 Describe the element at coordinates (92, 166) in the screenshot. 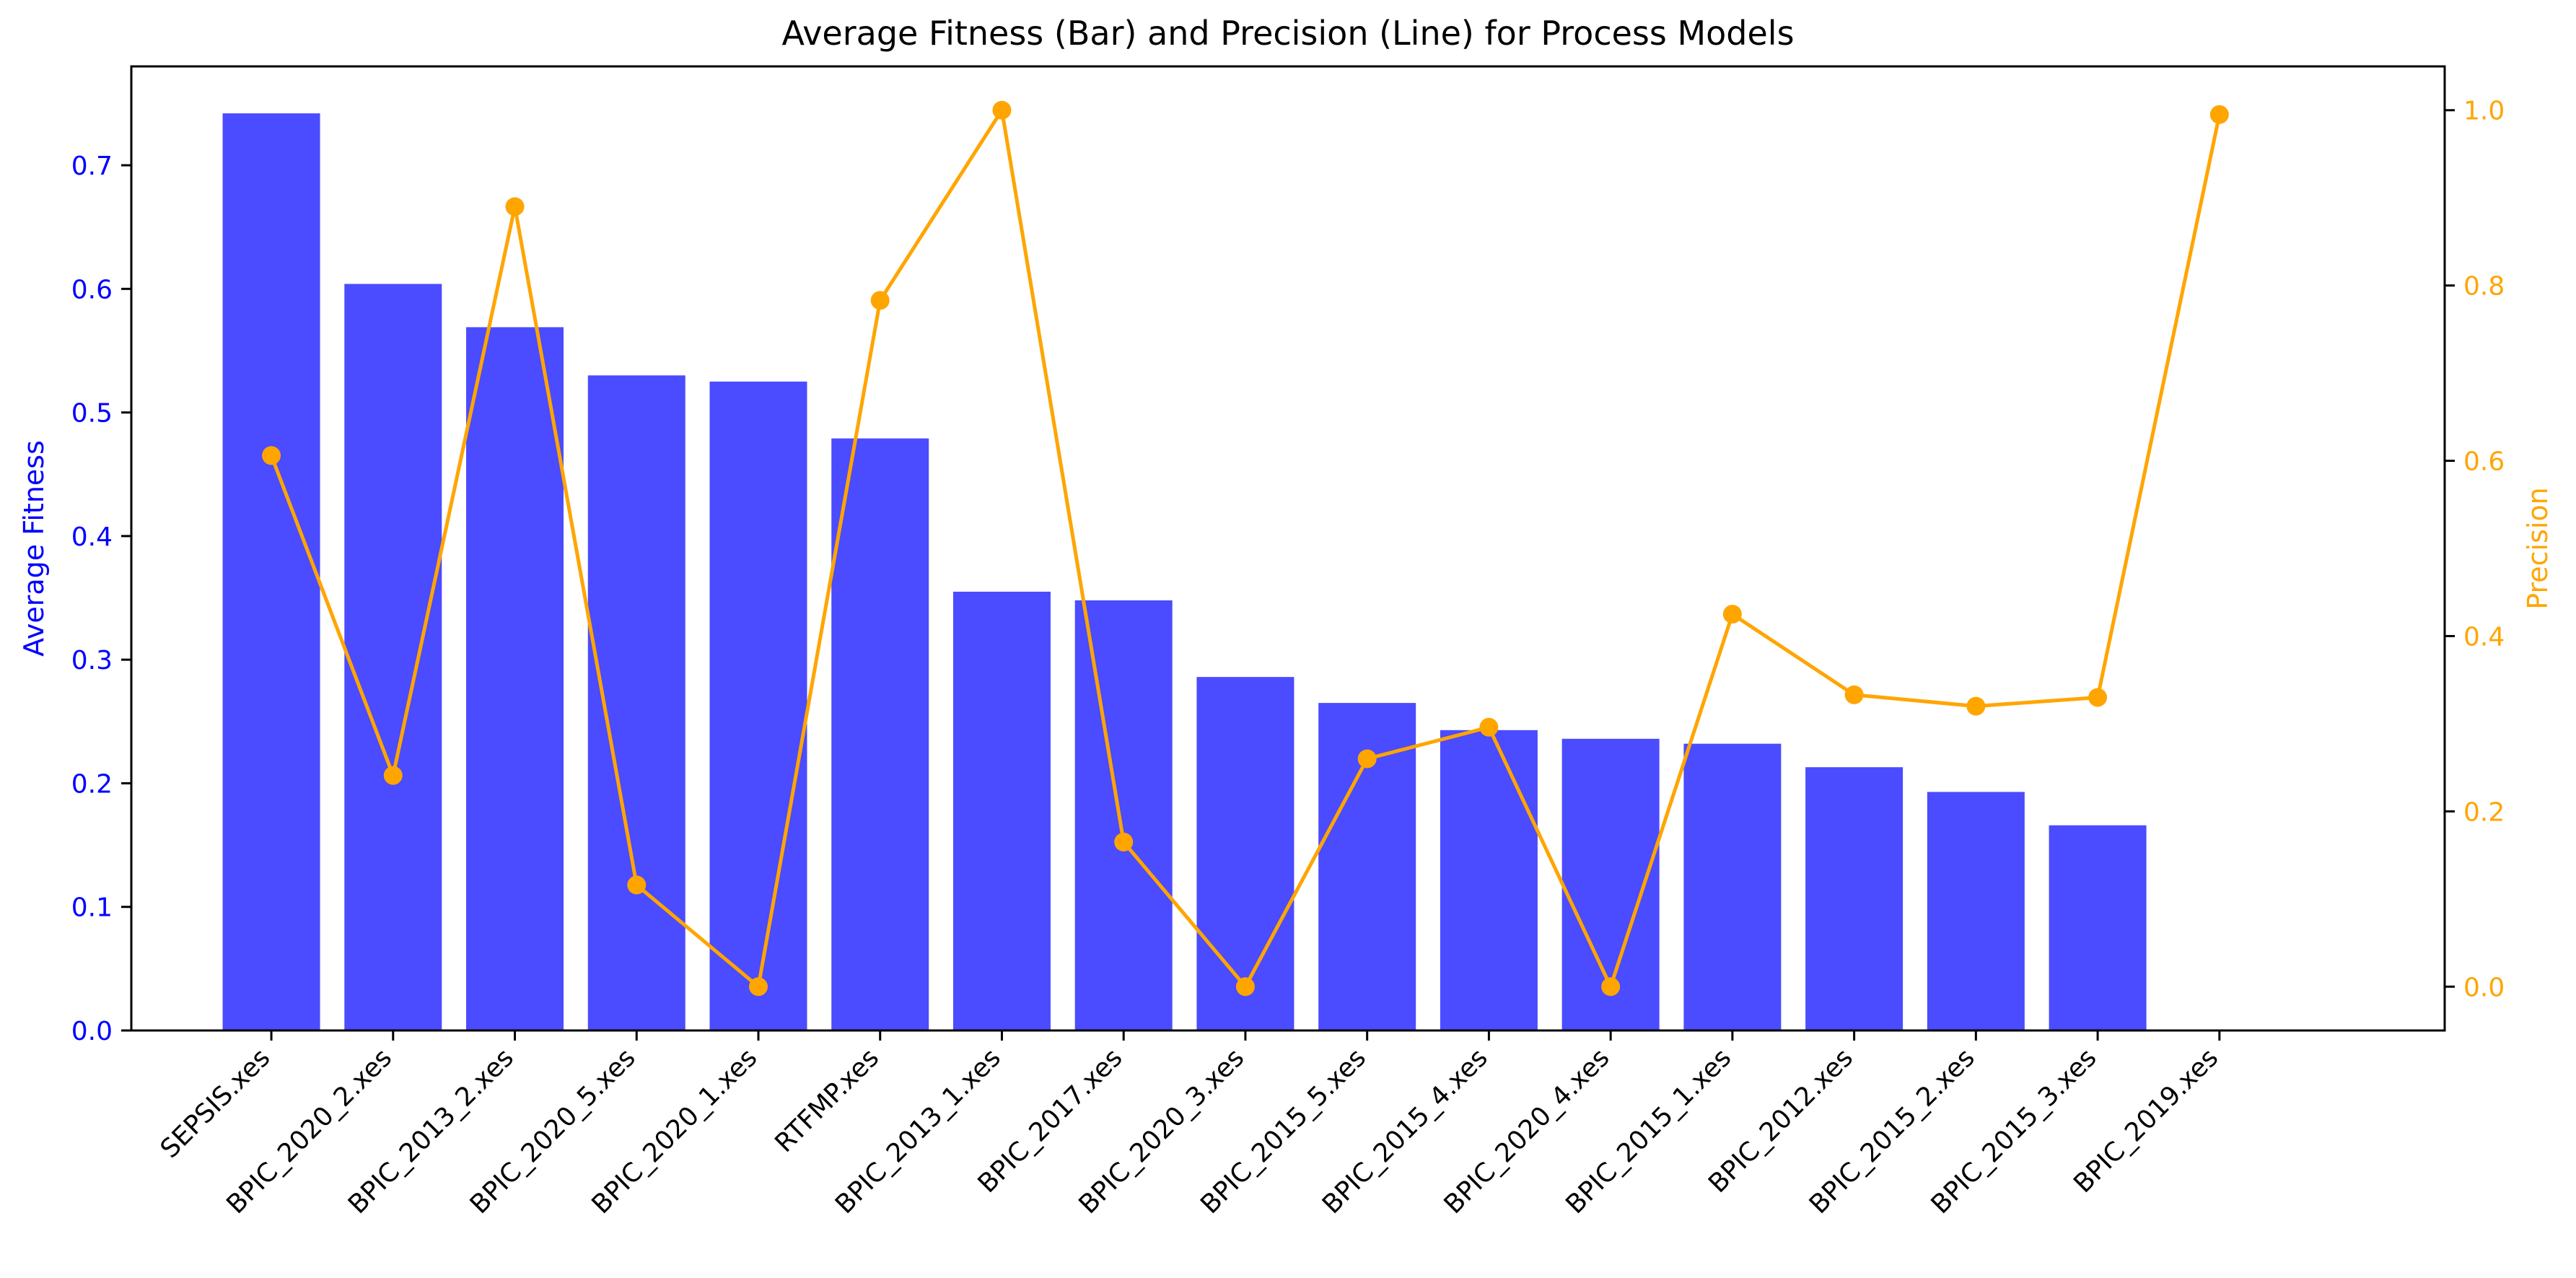

I see `y-left-tick-label: 0.7` at that location.